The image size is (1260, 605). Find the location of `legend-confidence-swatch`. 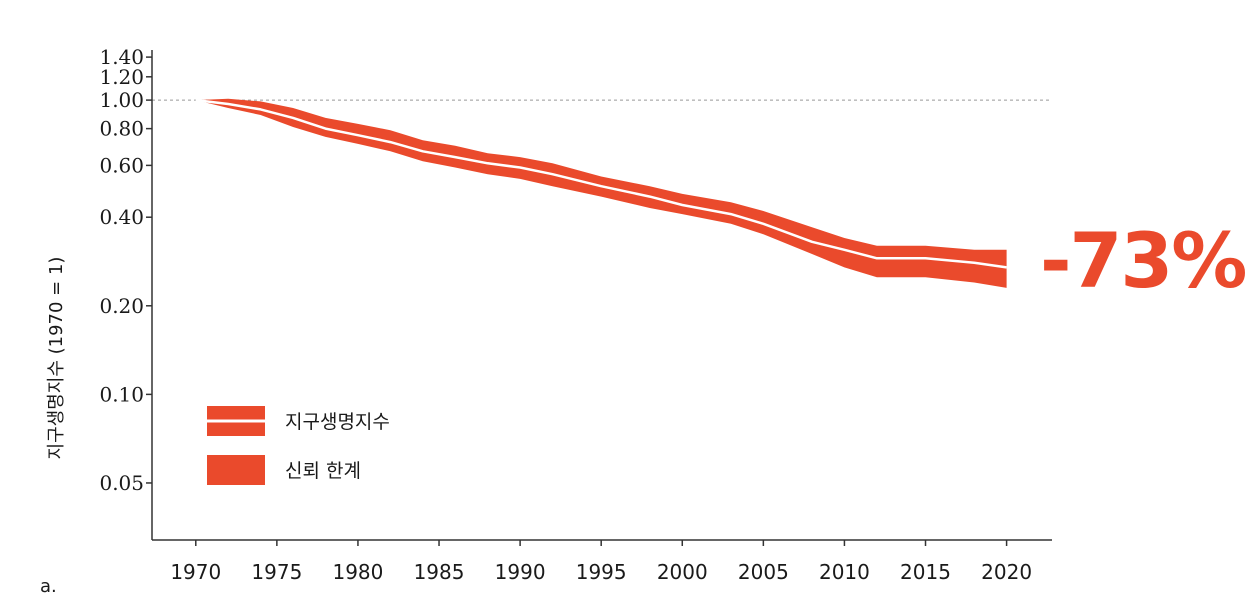

legend-confidence-swatch is located at coordinates (236, 470).